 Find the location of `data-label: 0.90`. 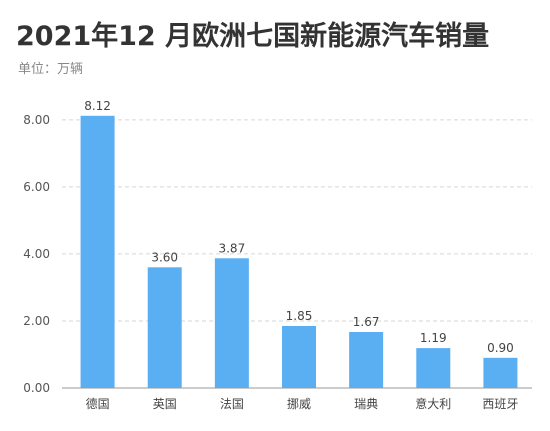

data-label: 0.90 is located at coordinates (500, 348).